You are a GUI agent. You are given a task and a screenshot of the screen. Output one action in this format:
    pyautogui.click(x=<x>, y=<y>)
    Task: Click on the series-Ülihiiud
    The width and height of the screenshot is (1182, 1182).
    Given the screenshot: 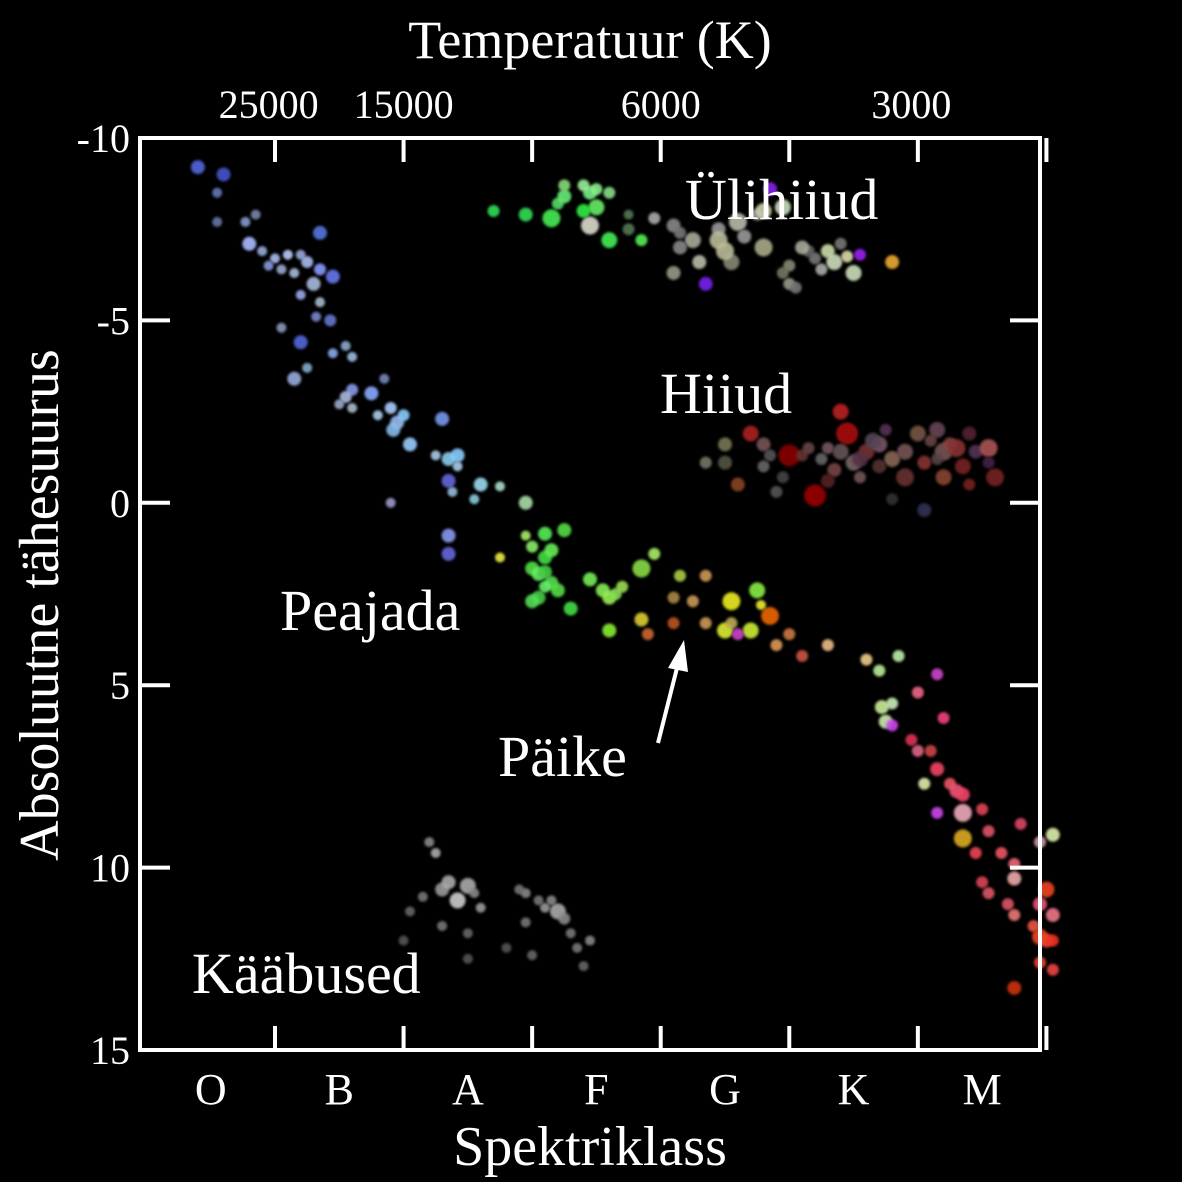 What is the action you would take?
    pyautogui.click(x=693, y=236)
    